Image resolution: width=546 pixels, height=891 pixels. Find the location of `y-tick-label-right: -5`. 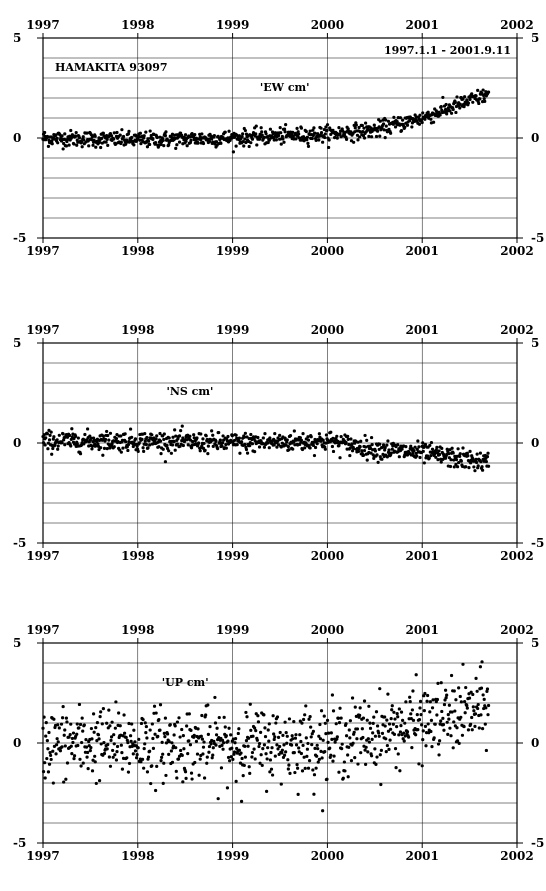

y-tick-label-right: -5 is located at coordinates (537, 543).